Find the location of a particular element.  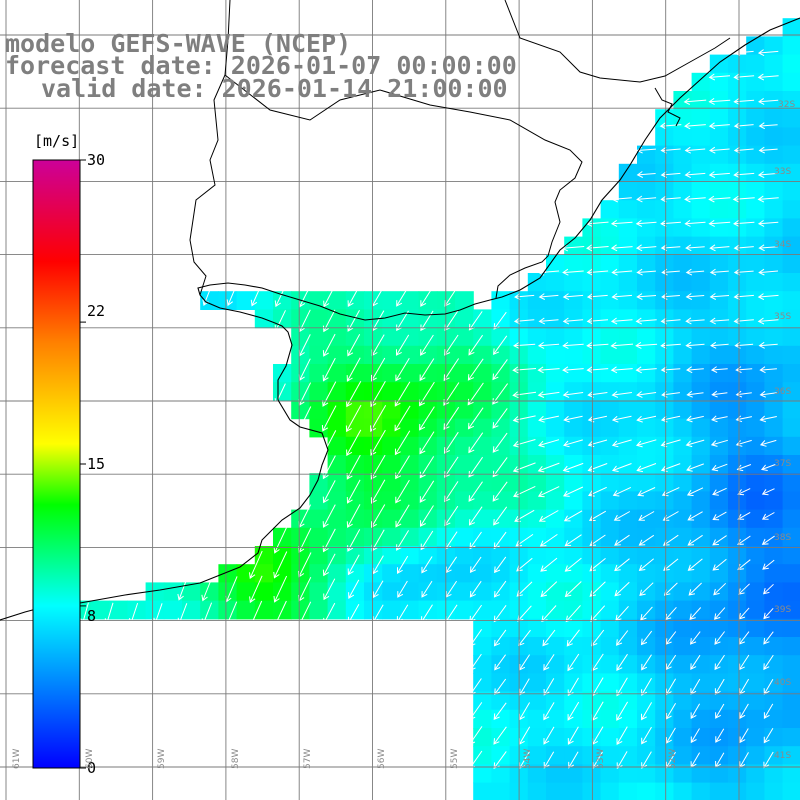

lon-label: 60W is located at coordinates (90, 758).